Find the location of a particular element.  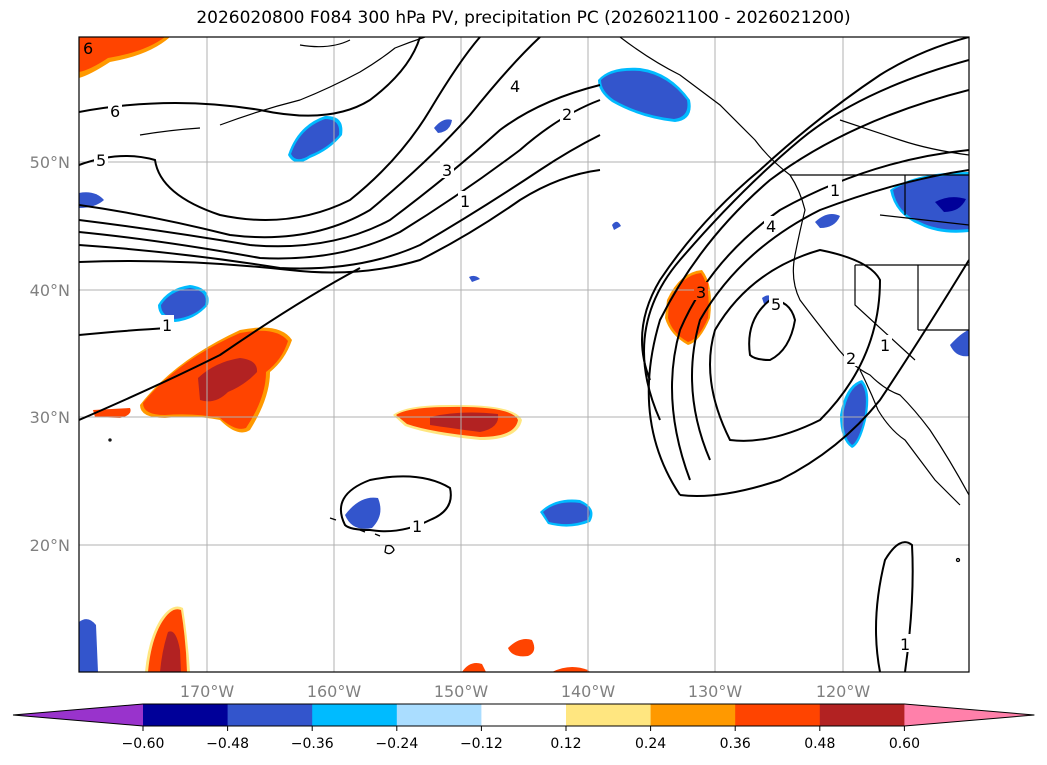

colorbar-tick-label: 0.36 is located at coordinates (735, 744).